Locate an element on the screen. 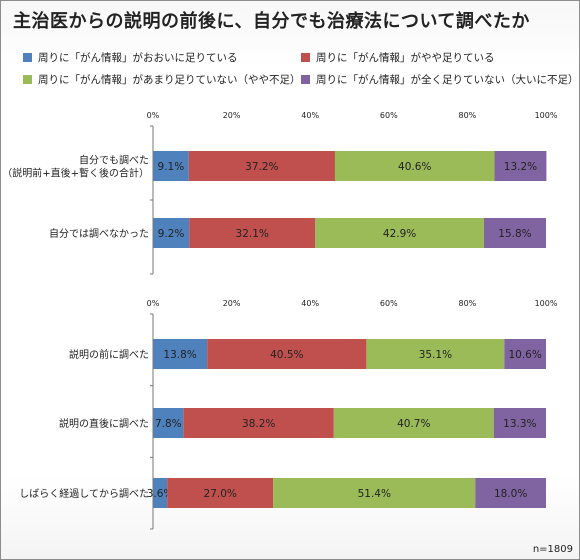 Image resolution: width=580 pixels, height=560 pixels. legend-item-1: 周りに「がん情報」がおおいに足りている is located at coordinates (130, 58).